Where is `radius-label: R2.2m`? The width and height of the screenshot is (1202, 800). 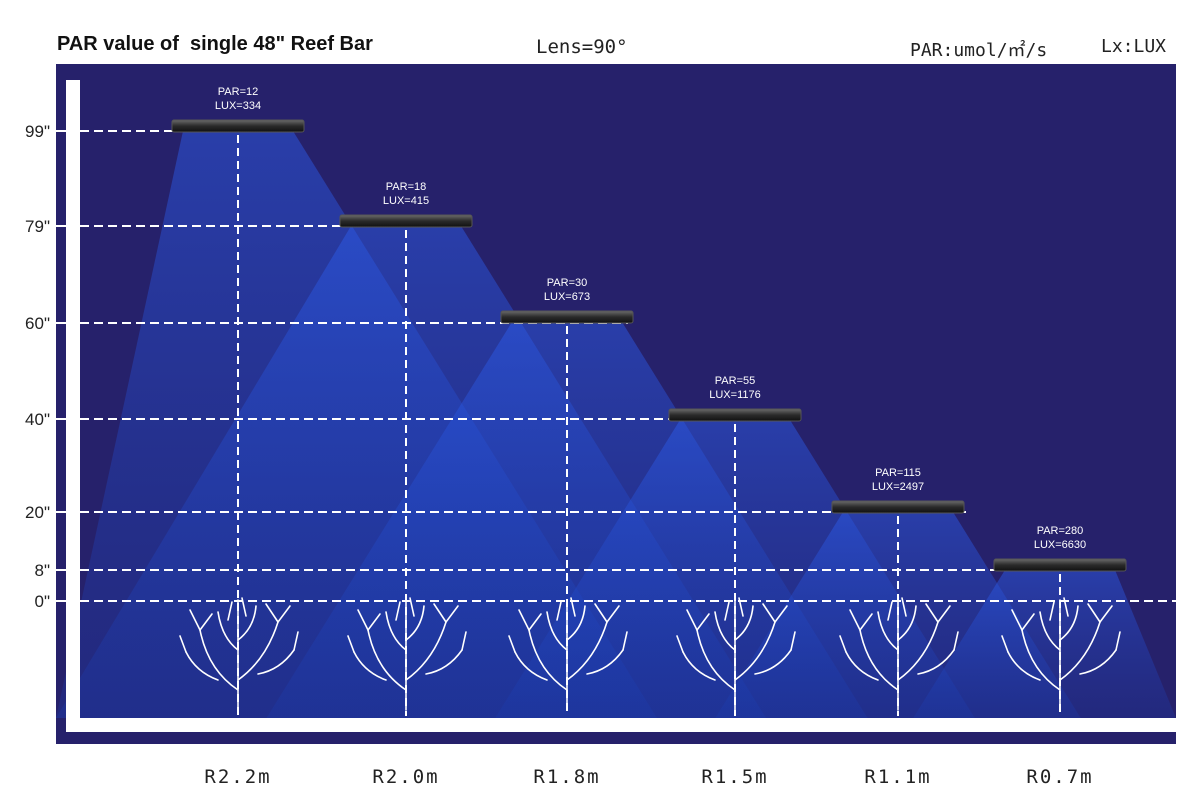 radius-label: R2.2m is located at coordinates (238, 777).